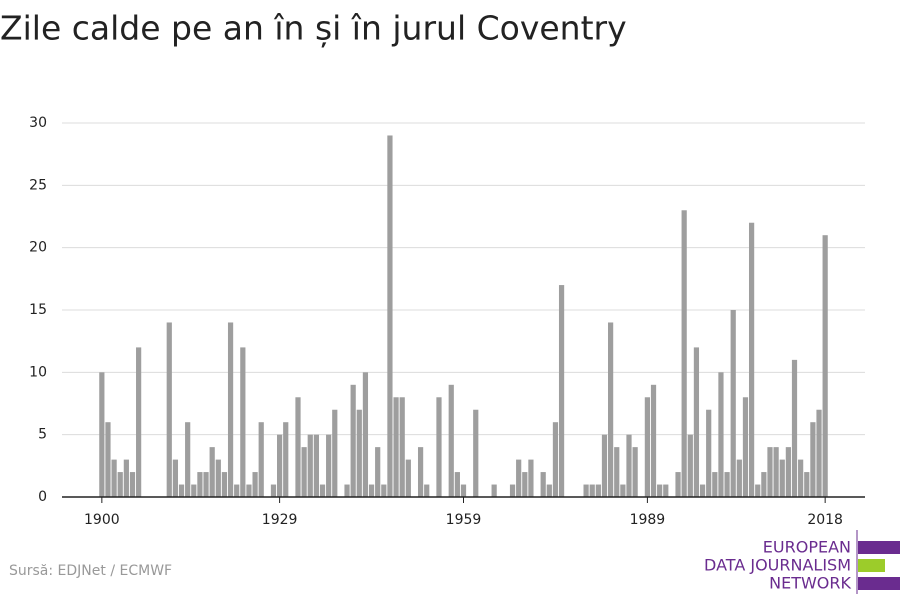 The height and width of the screenshot is (600, 900). What do you see at coordinates (280, 520) in the screenshot?
I see `x-tick-label: 1929` at bounding box center [280, 520].